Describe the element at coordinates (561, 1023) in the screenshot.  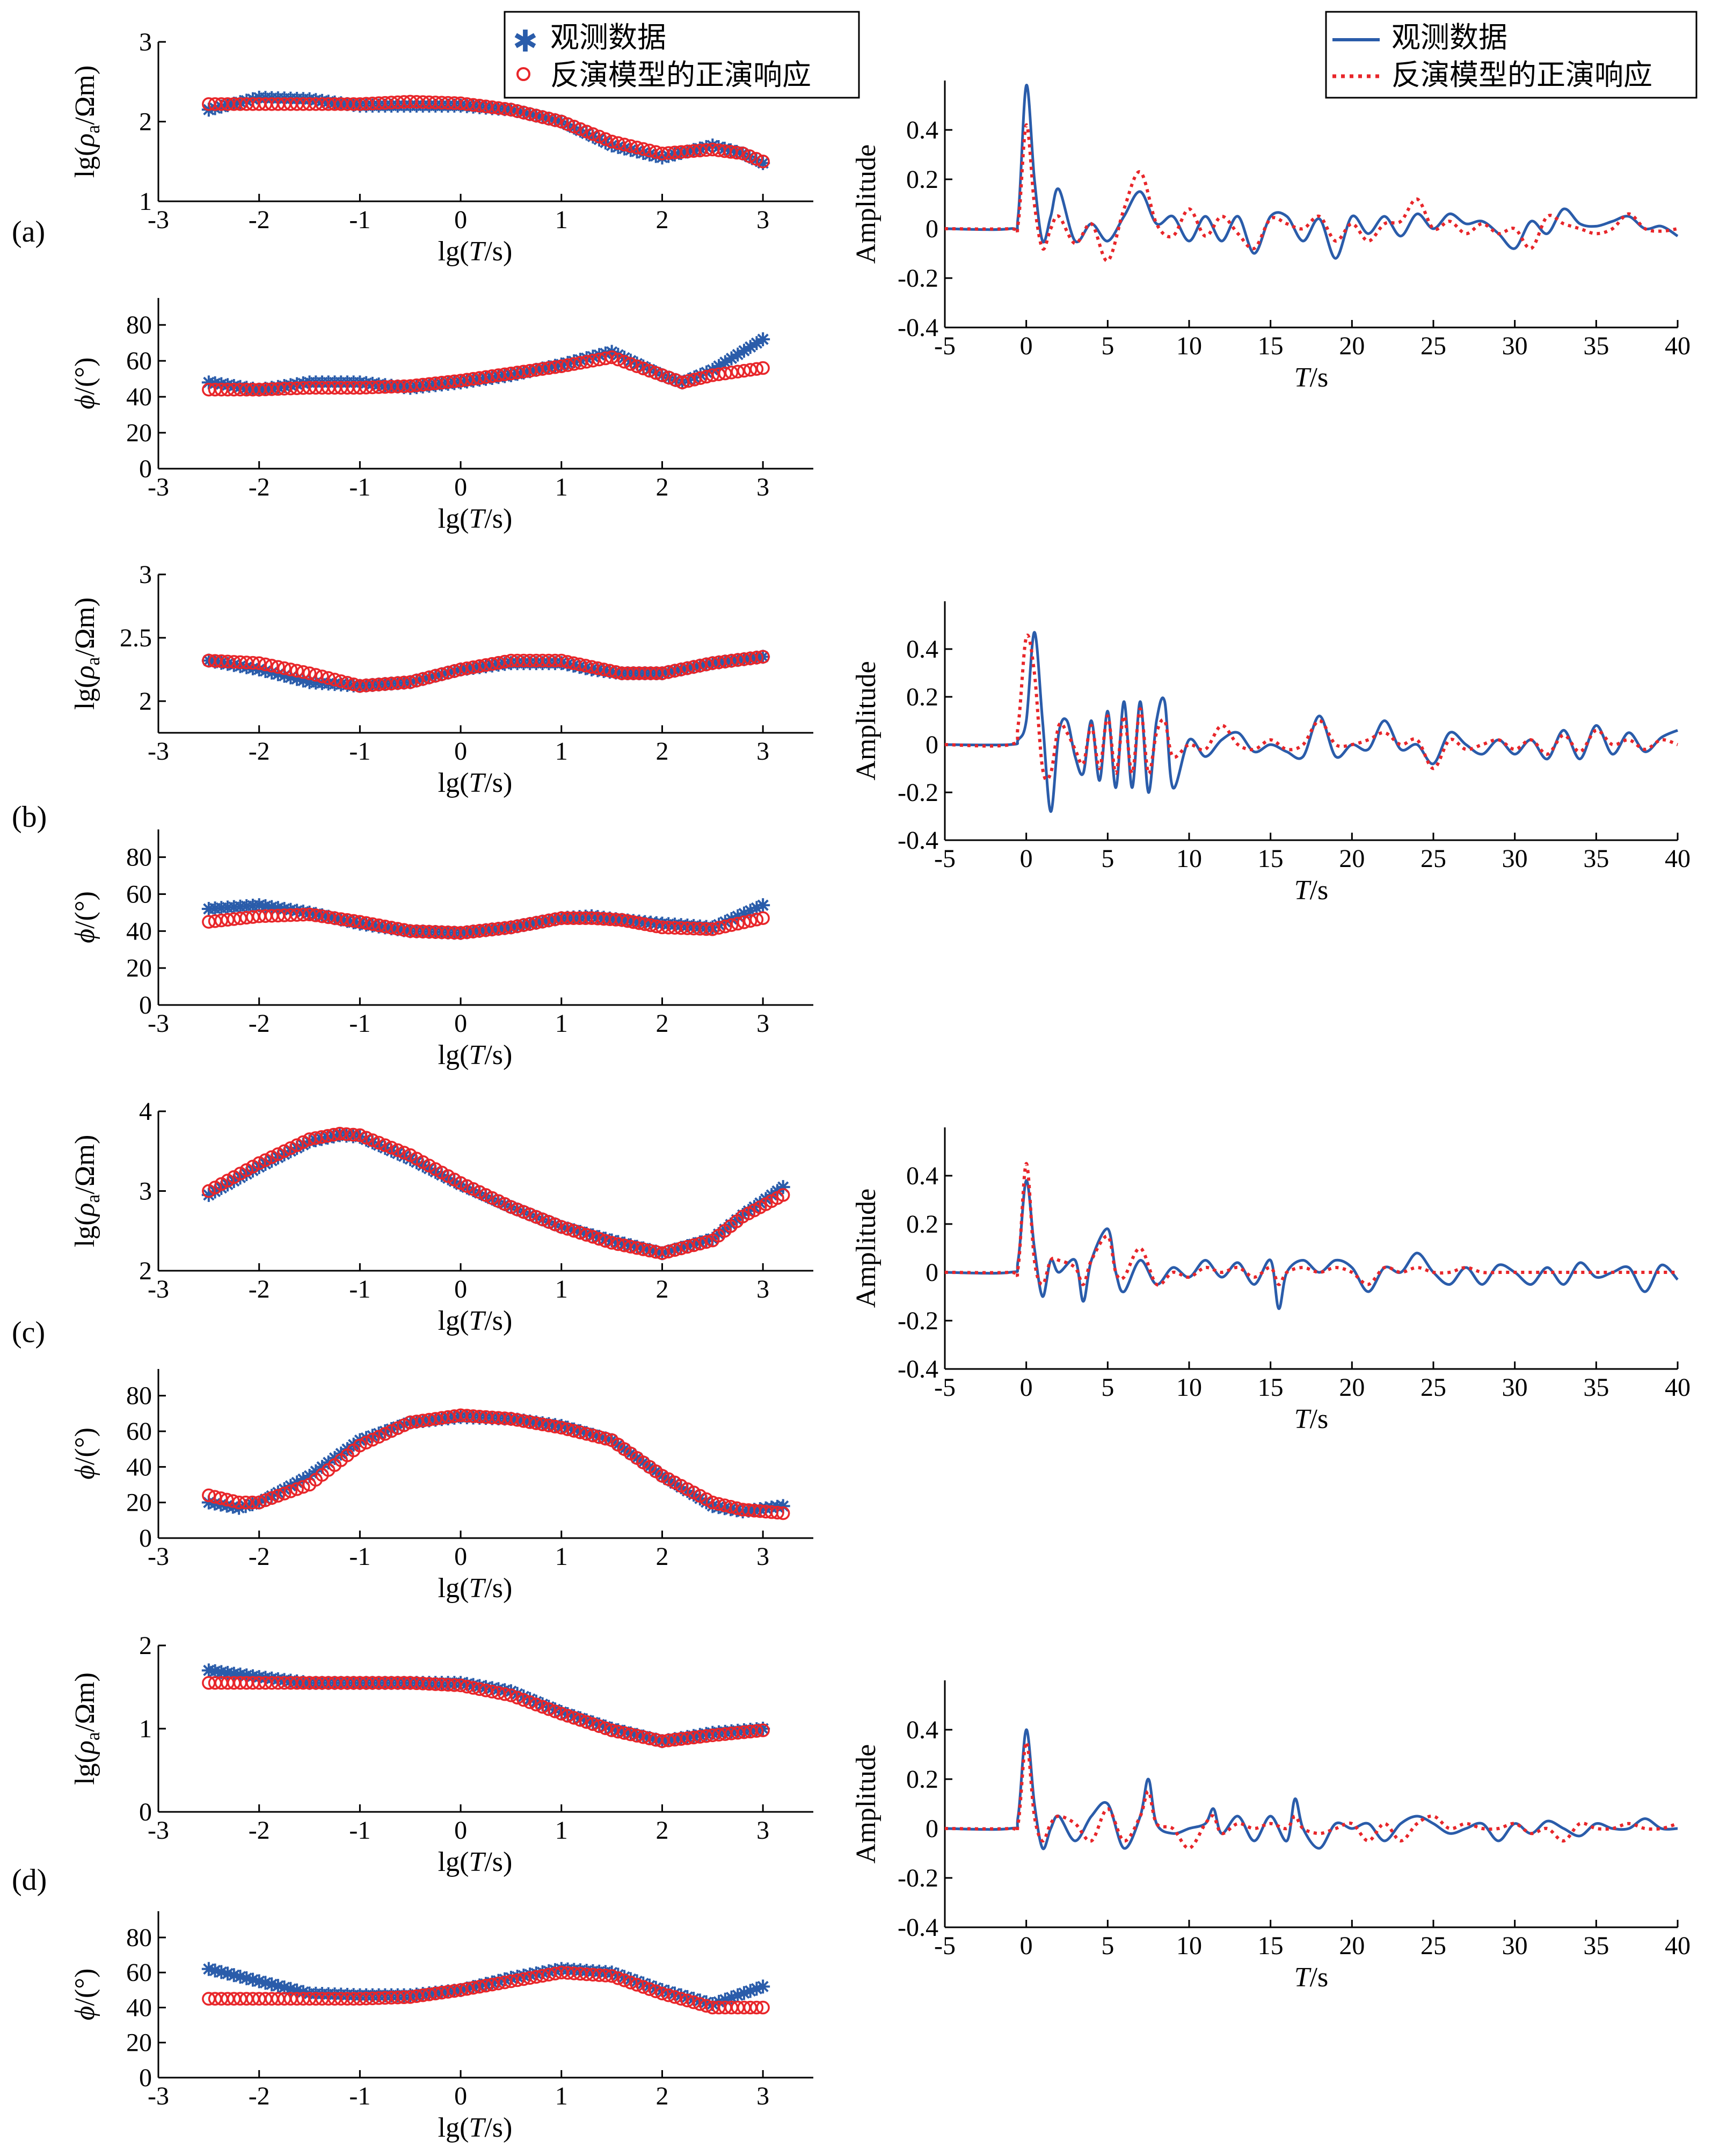
I see `panel-b-phase-x-tick-label: 1` at that location.